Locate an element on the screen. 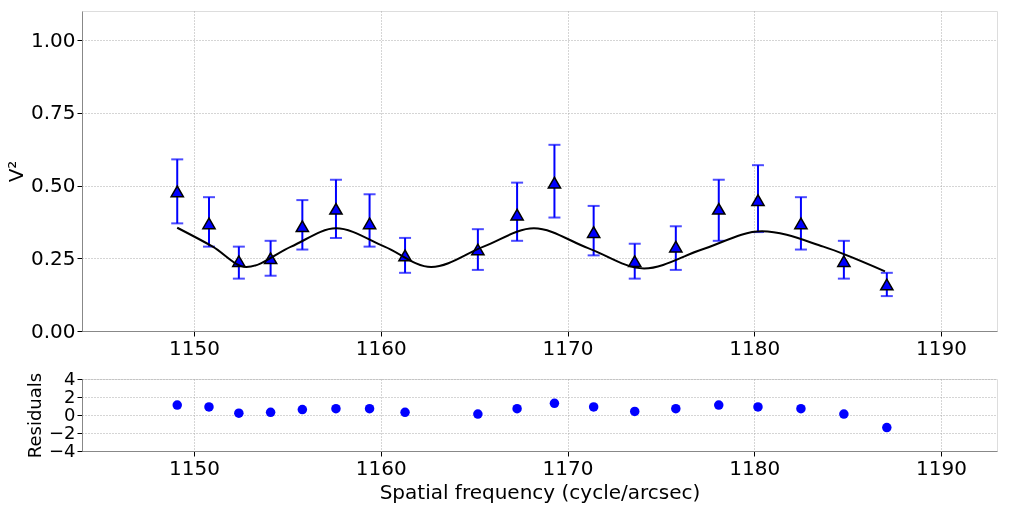 The width and height of the screenshot is (1011, 507). y-axis-title: V² is located at coordinates (15, 171).